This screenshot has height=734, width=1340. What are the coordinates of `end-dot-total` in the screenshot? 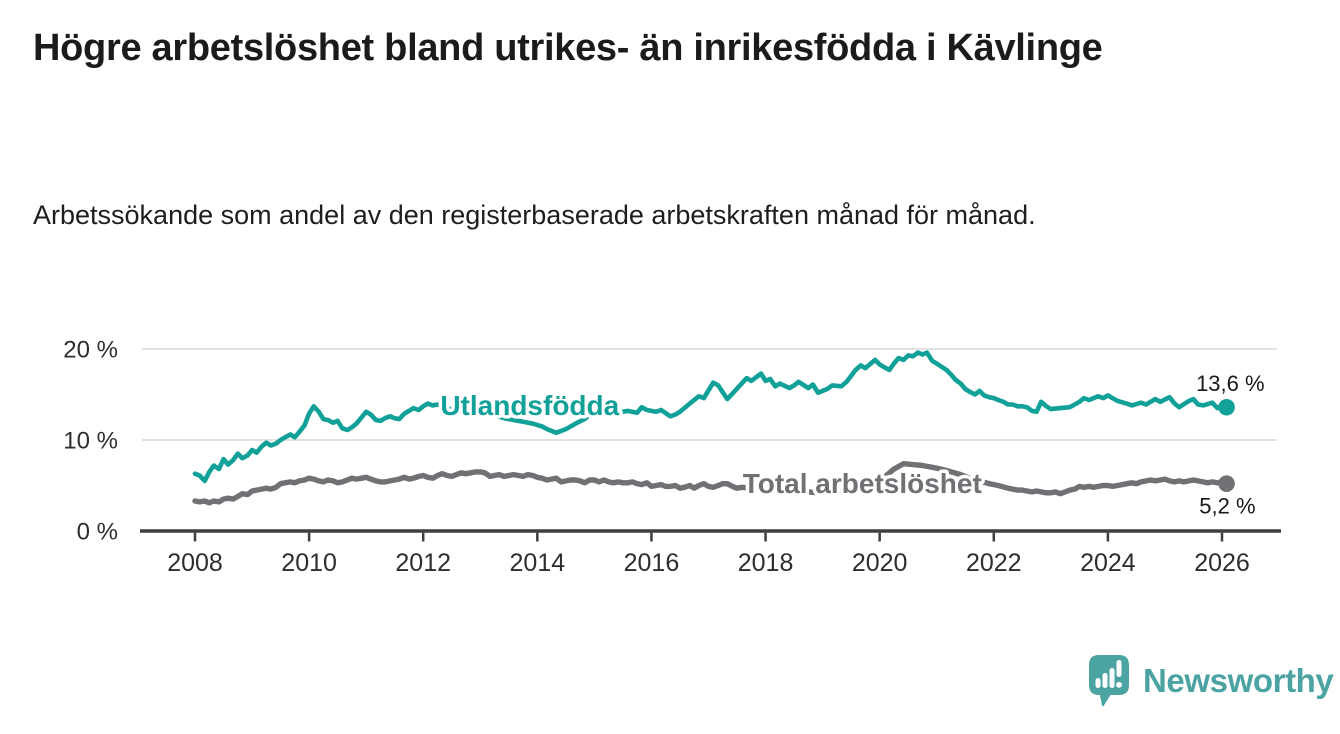 It's located at (1226, 483).